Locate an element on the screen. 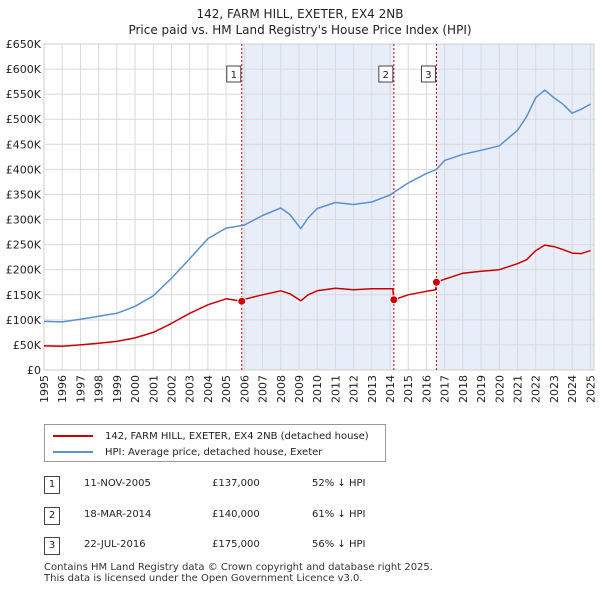 This screenshot has width=600, height=590. x-tick-label: 1996 is located at coordinates (62, 389).